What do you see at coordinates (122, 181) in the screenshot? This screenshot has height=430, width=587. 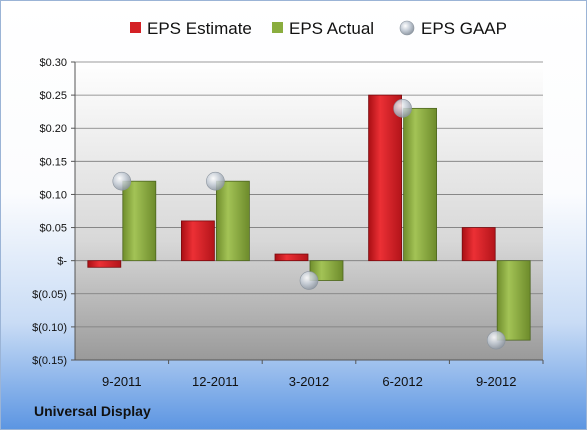 I see `eps-gaap-marker-9-2011` at bounding box center [122, 181].